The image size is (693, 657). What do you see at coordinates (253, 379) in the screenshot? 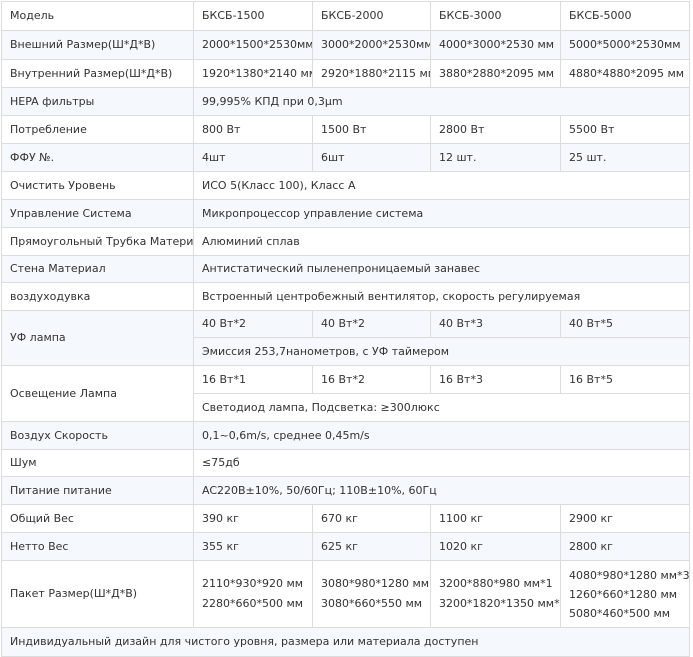
I see `cell-value: 16 Вт*1` at bounding box center [253, 379].